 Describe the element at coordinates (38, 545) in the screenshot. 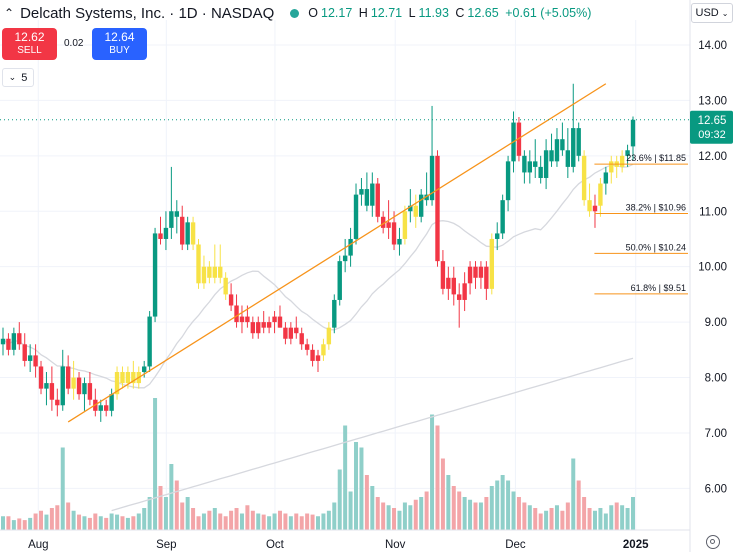

I see `time-tick-label: Aug` at that location.